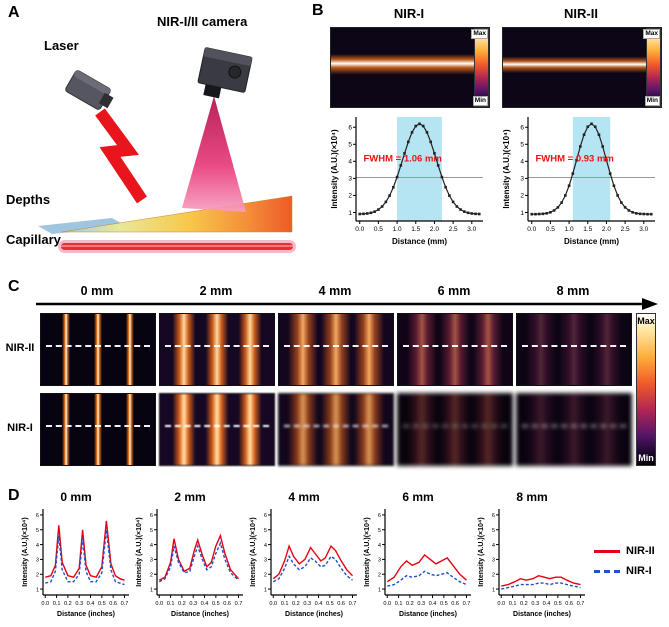  What do you see at coordinates (177, 246) in the screenshot?
I see `capillary-highlight` at bounding box center [177, 246].